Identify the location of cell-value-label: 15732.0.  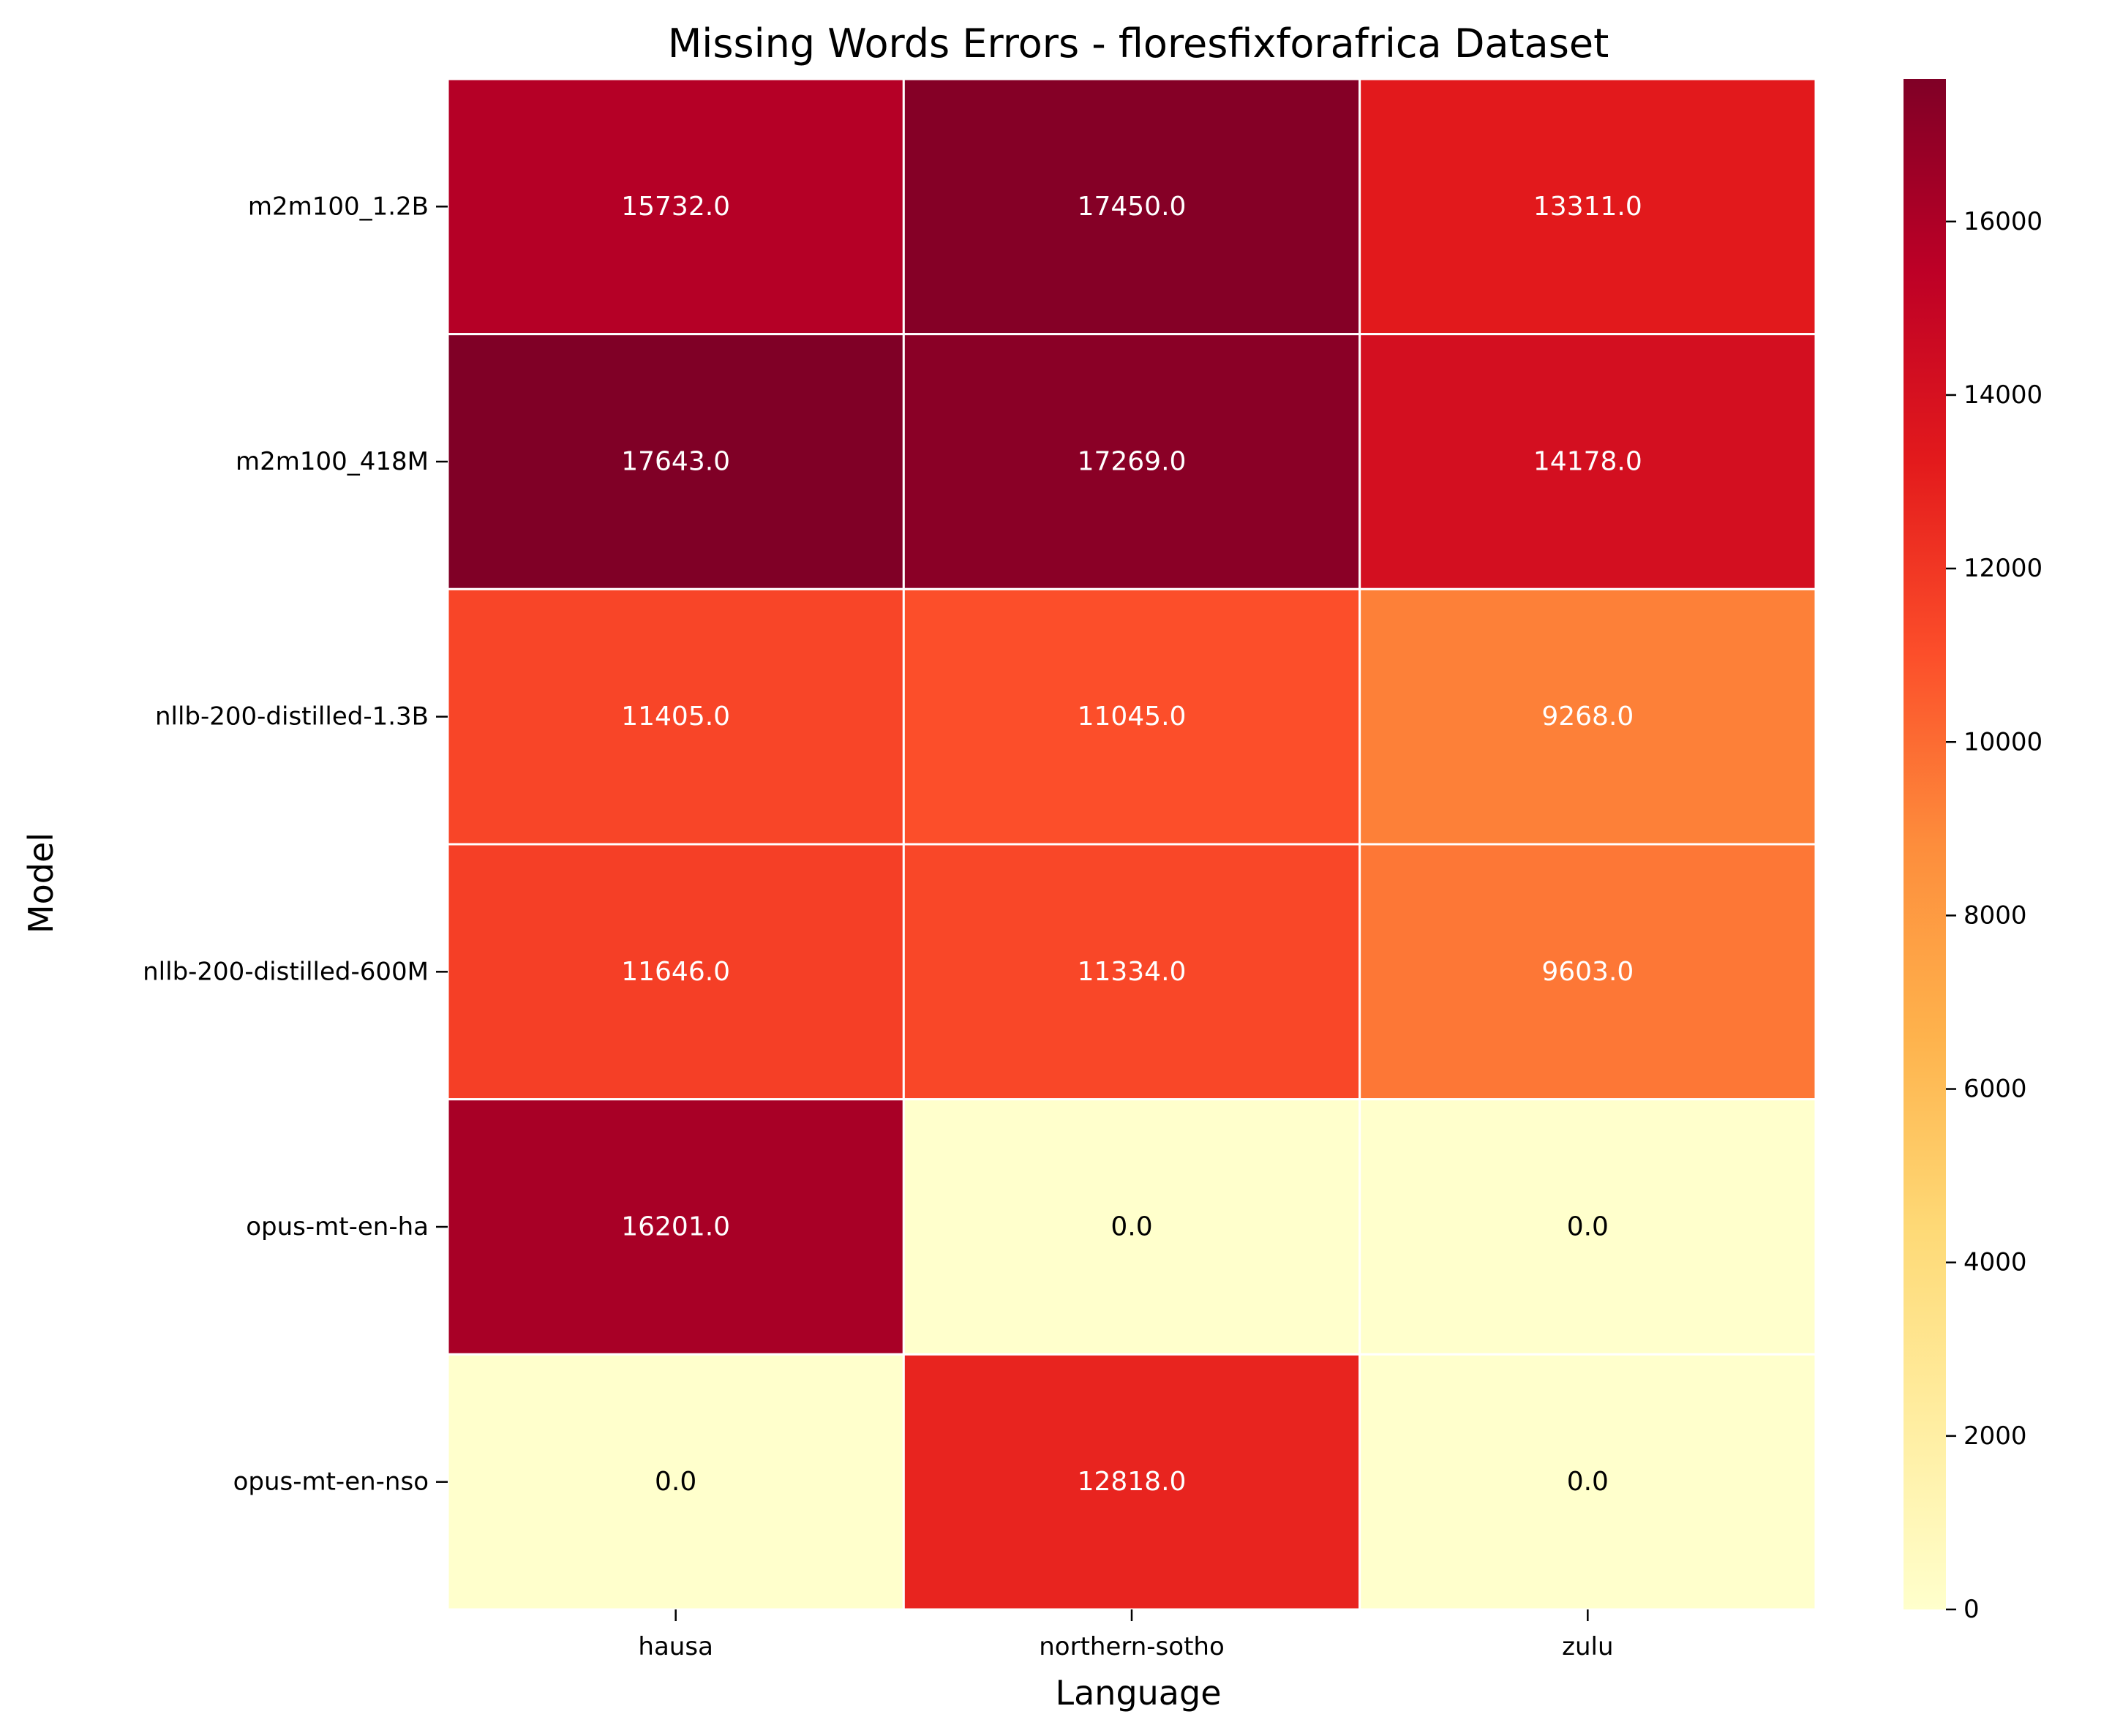
(675, 207).